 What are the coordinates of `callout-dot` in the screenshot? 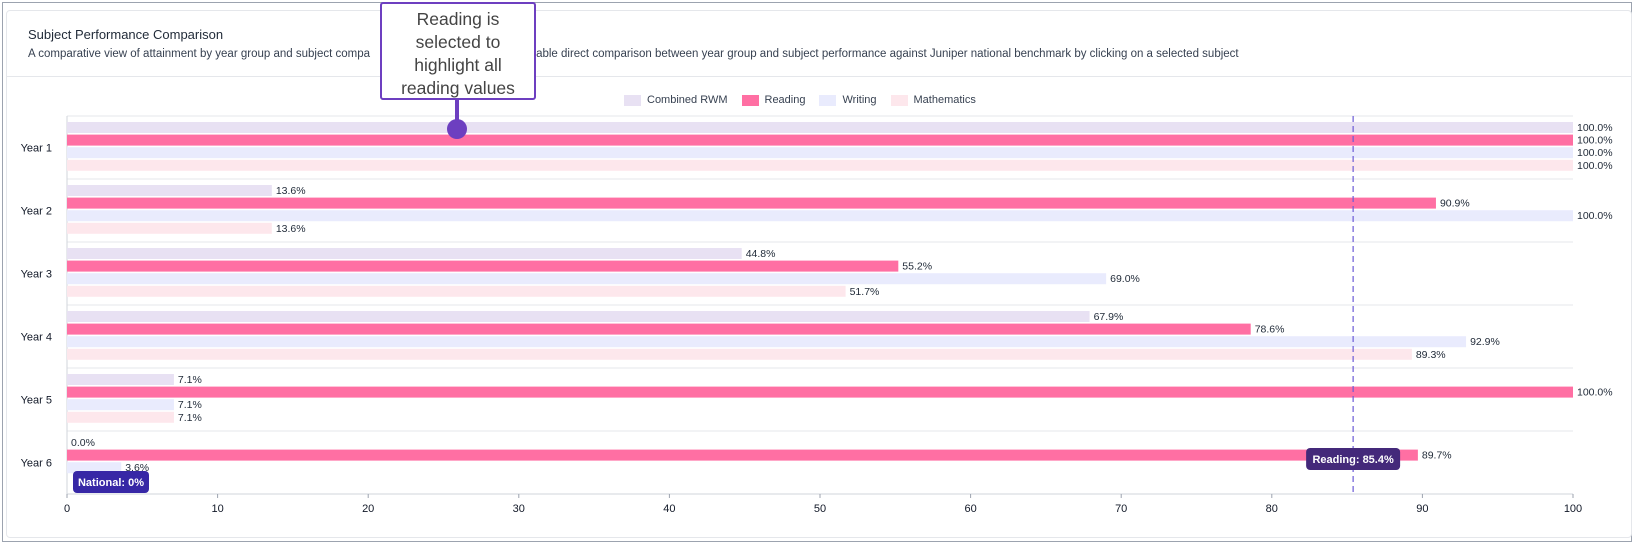 It's located at (457, 129).